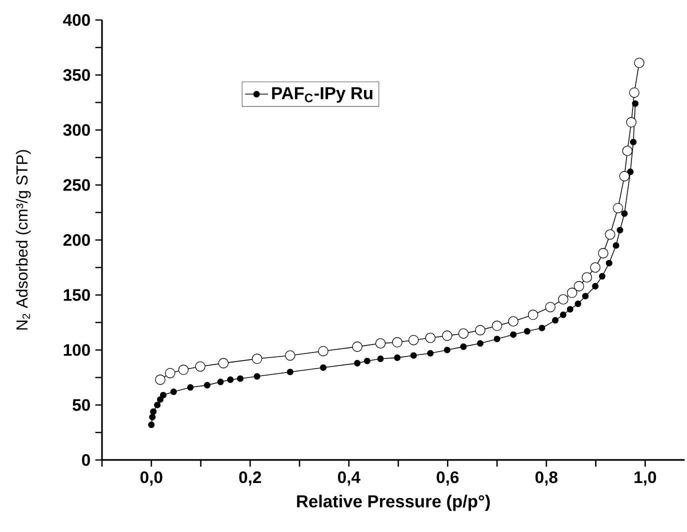  What do you see at coordinates (86, 460) in the screenshot?
I see `y-tick-label: 0` at bounding box center [86, 460].